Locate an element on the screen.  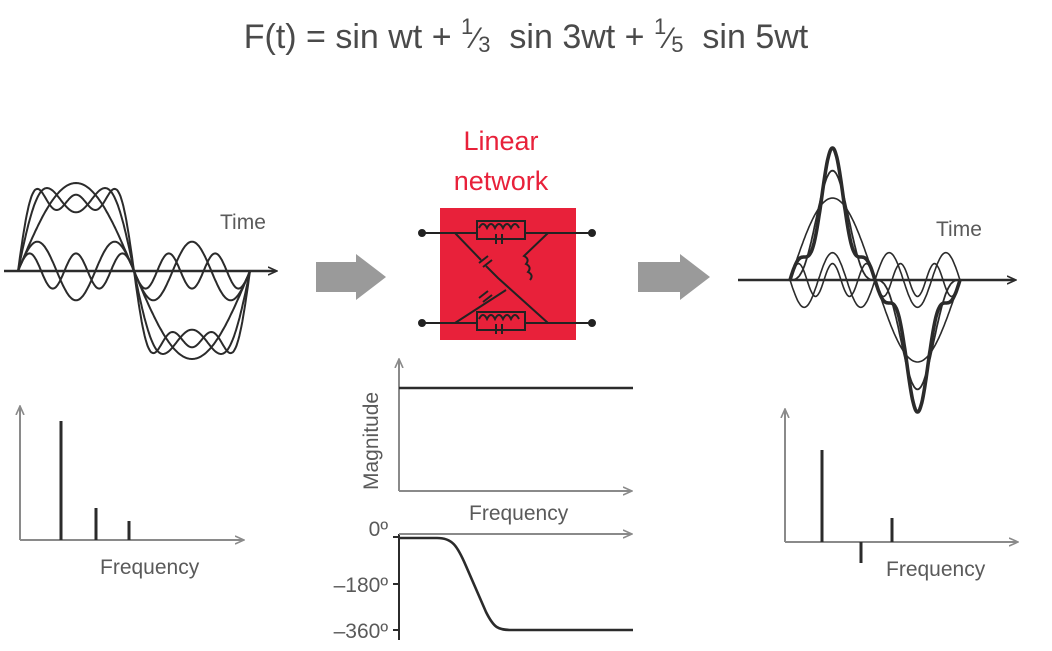
frac2-denominator: 5 is located at coordinates (677, 44).